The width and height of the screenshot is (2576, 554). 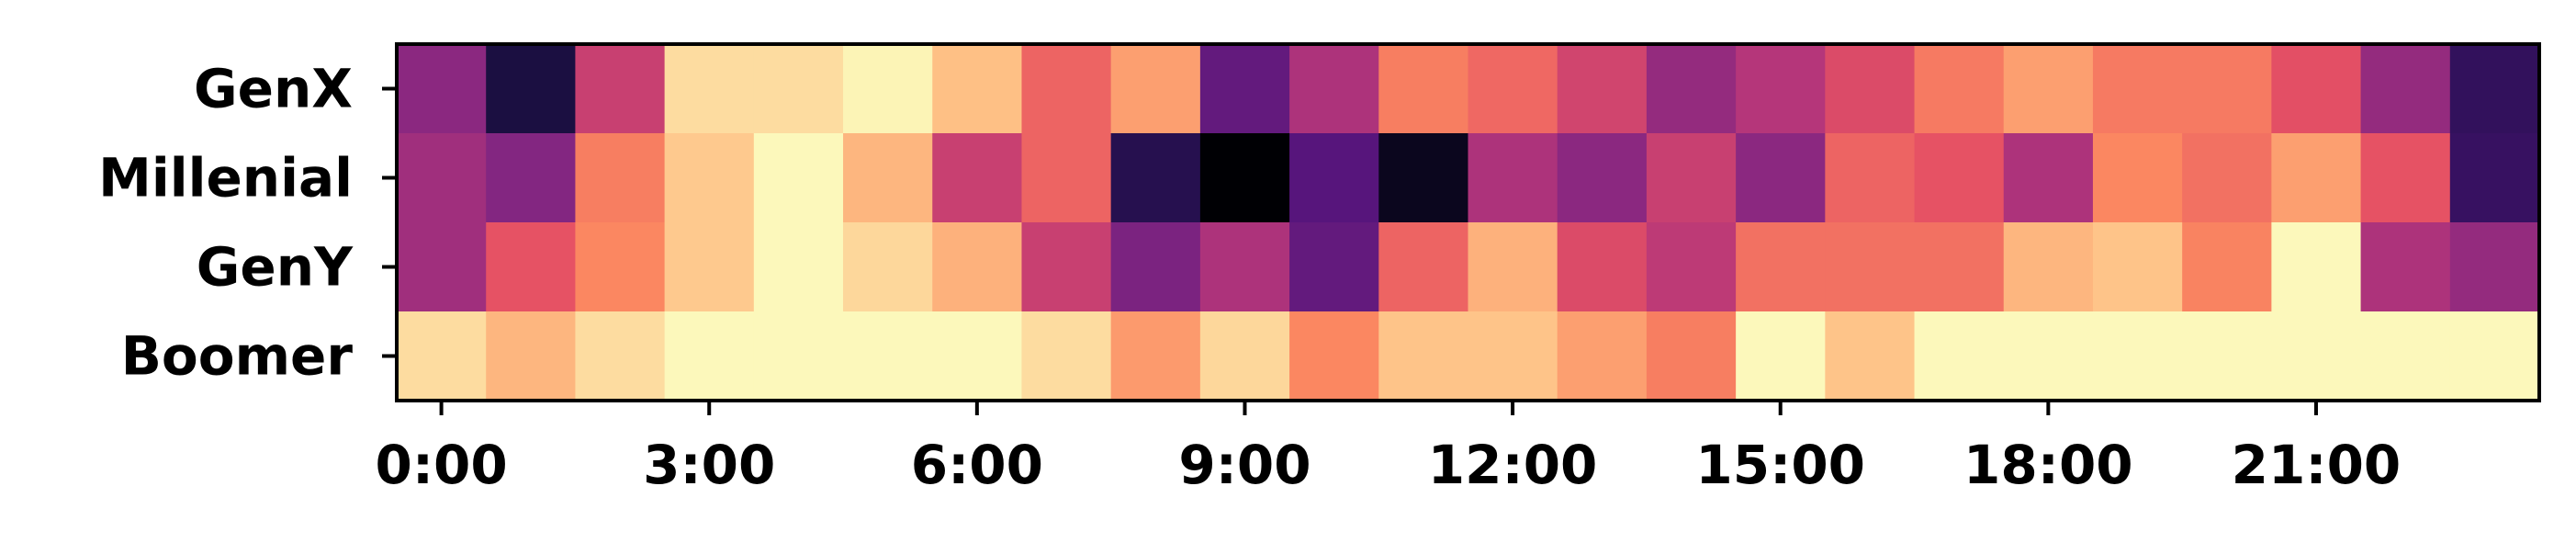 What do you see at coordinates (1388, 448) in the screenshot?
I see `x-axis: 0:00 3:00 6:00 9:00 12:00 15:00 18:00 21:00` at bounding box center [1388, 448].